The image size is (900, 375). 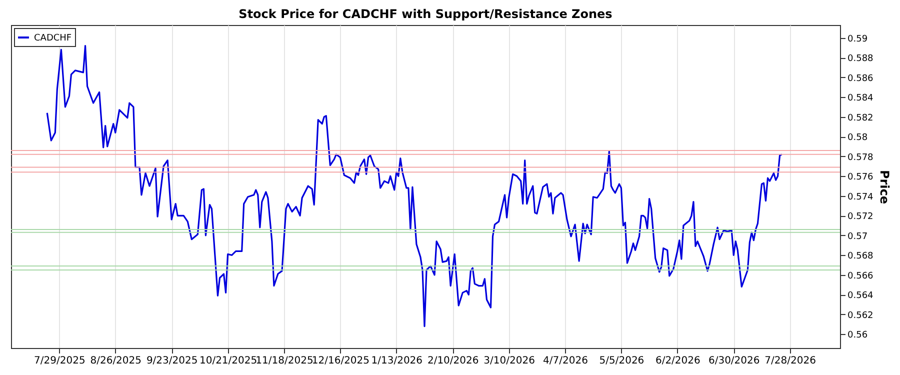 What do you see at coordinates (285, 361) in the screenshot?
I see `x-tick-label: 11/18/2025` at bounding box center [285, 361].